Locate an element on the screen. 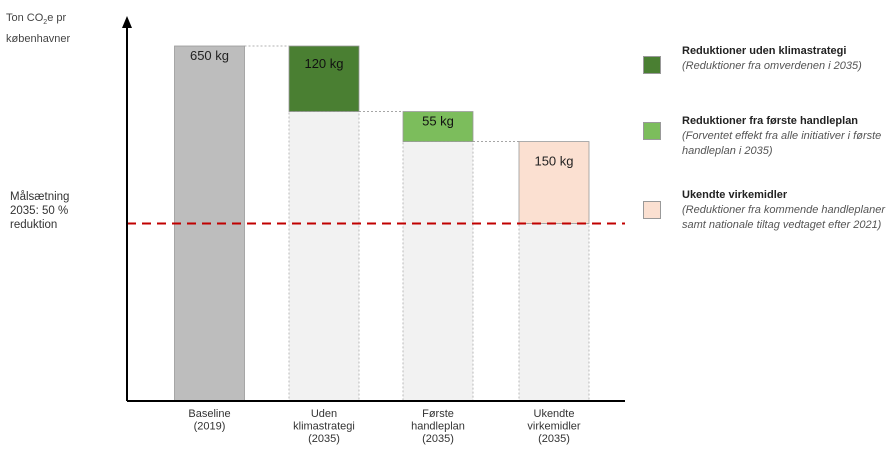 Image resolution: width=888 pixels, height=451 pixels. category-label: Ukendte is located at coordinates (554, 414).